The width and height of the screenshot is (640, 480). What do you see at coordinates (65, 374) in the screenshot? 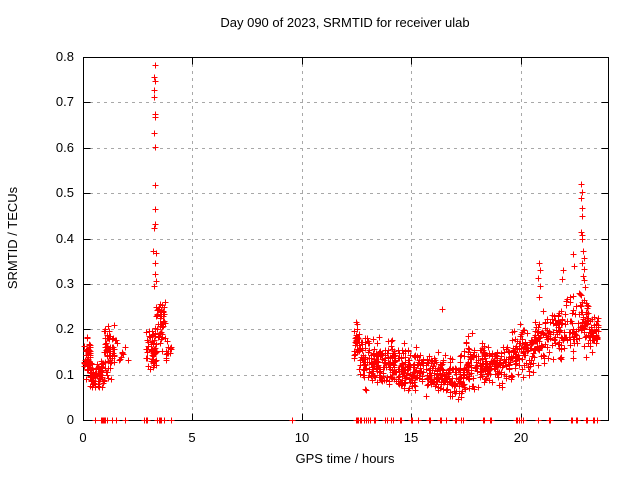
I see `y-tick-label: 0.1` at bounding box center [65, 374].